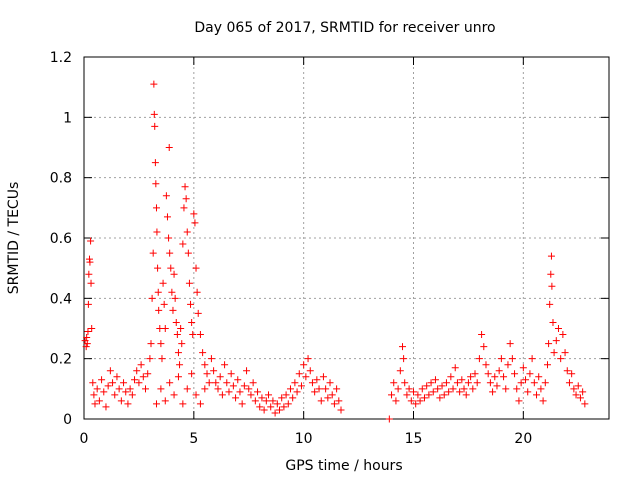 The width and height of the screenshot is (640, 480). Describe the element at coordinates (343, 466) in the screenshot. I see `x-axis-label: GPS time / hours` at that location.